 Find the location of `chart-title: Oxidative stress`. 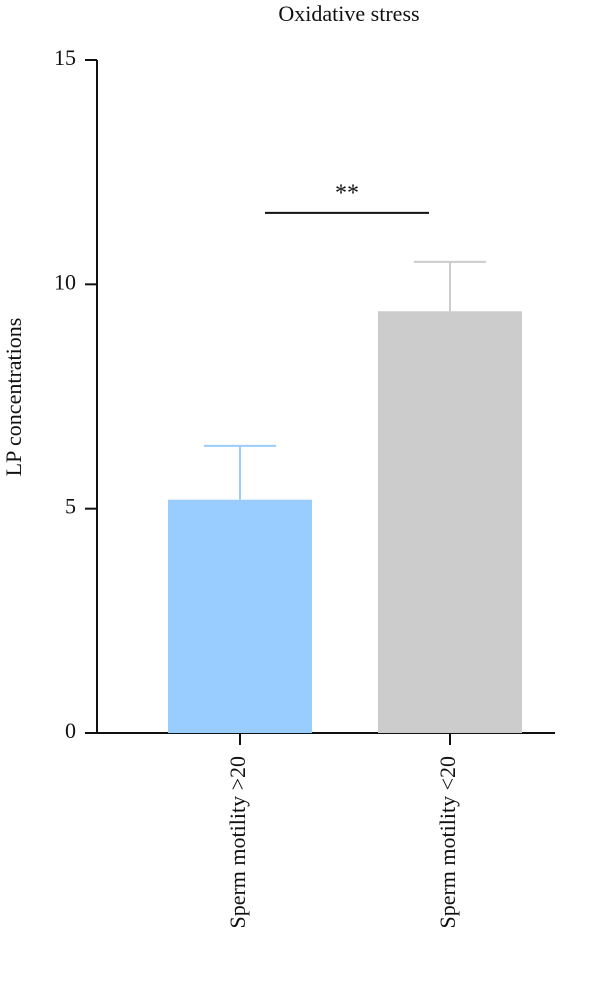

chart-title: Oxidative stress is located at coordinates (348, 13).